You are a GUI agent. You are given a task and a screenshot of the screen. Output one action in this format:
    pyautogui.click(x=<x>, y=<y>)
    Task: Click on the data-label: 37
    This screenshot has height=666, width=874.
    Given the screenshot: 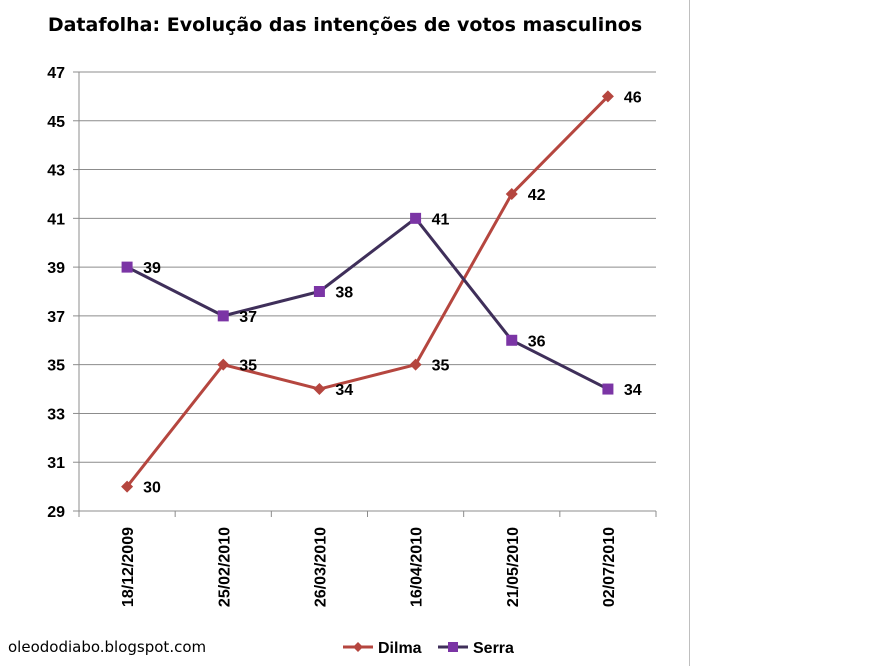 What is the action you would take?
    pyautogui.click(x=248, y=317)
    